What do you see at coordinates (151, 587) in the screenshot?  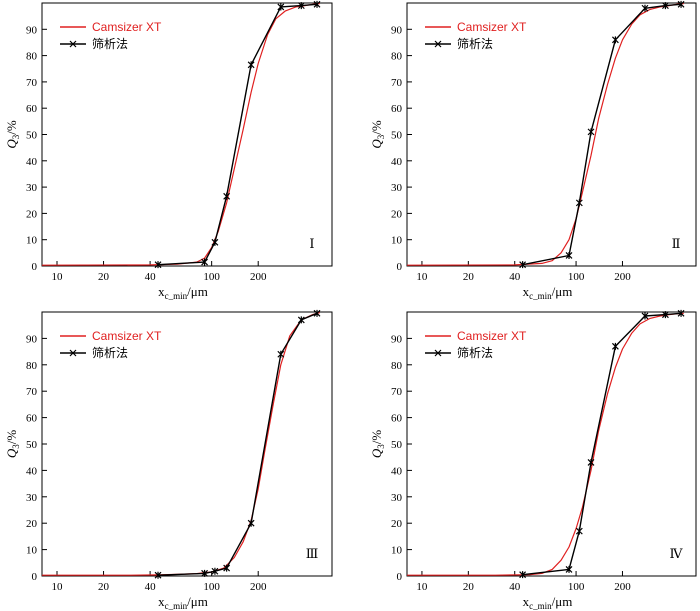 I see `x-tick-label: 40` at bounding box center [151, 587].